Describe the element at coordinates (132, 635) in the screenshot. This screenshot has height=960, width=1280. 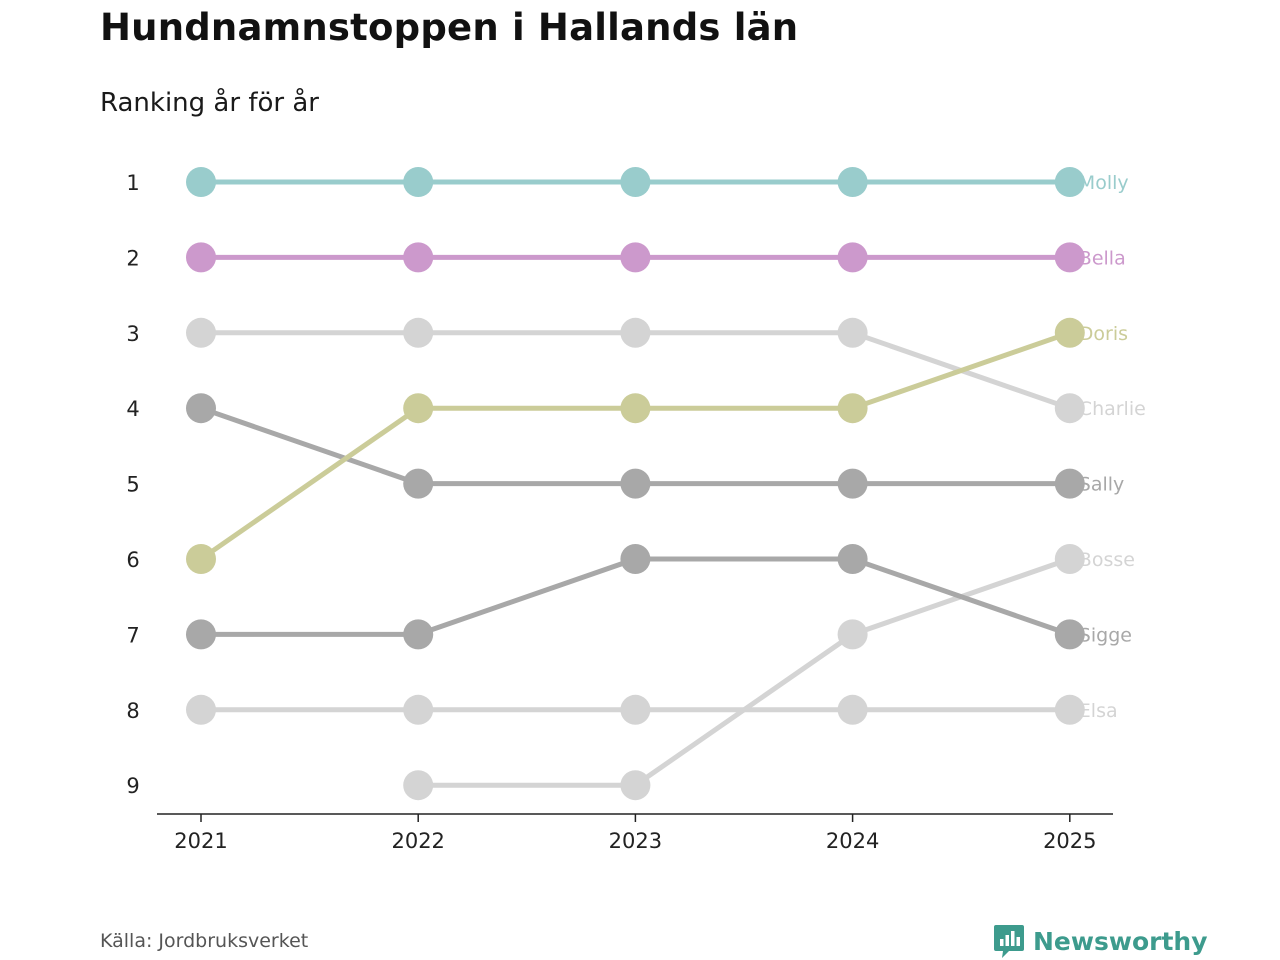
I see `rank-label: 7` at that location.